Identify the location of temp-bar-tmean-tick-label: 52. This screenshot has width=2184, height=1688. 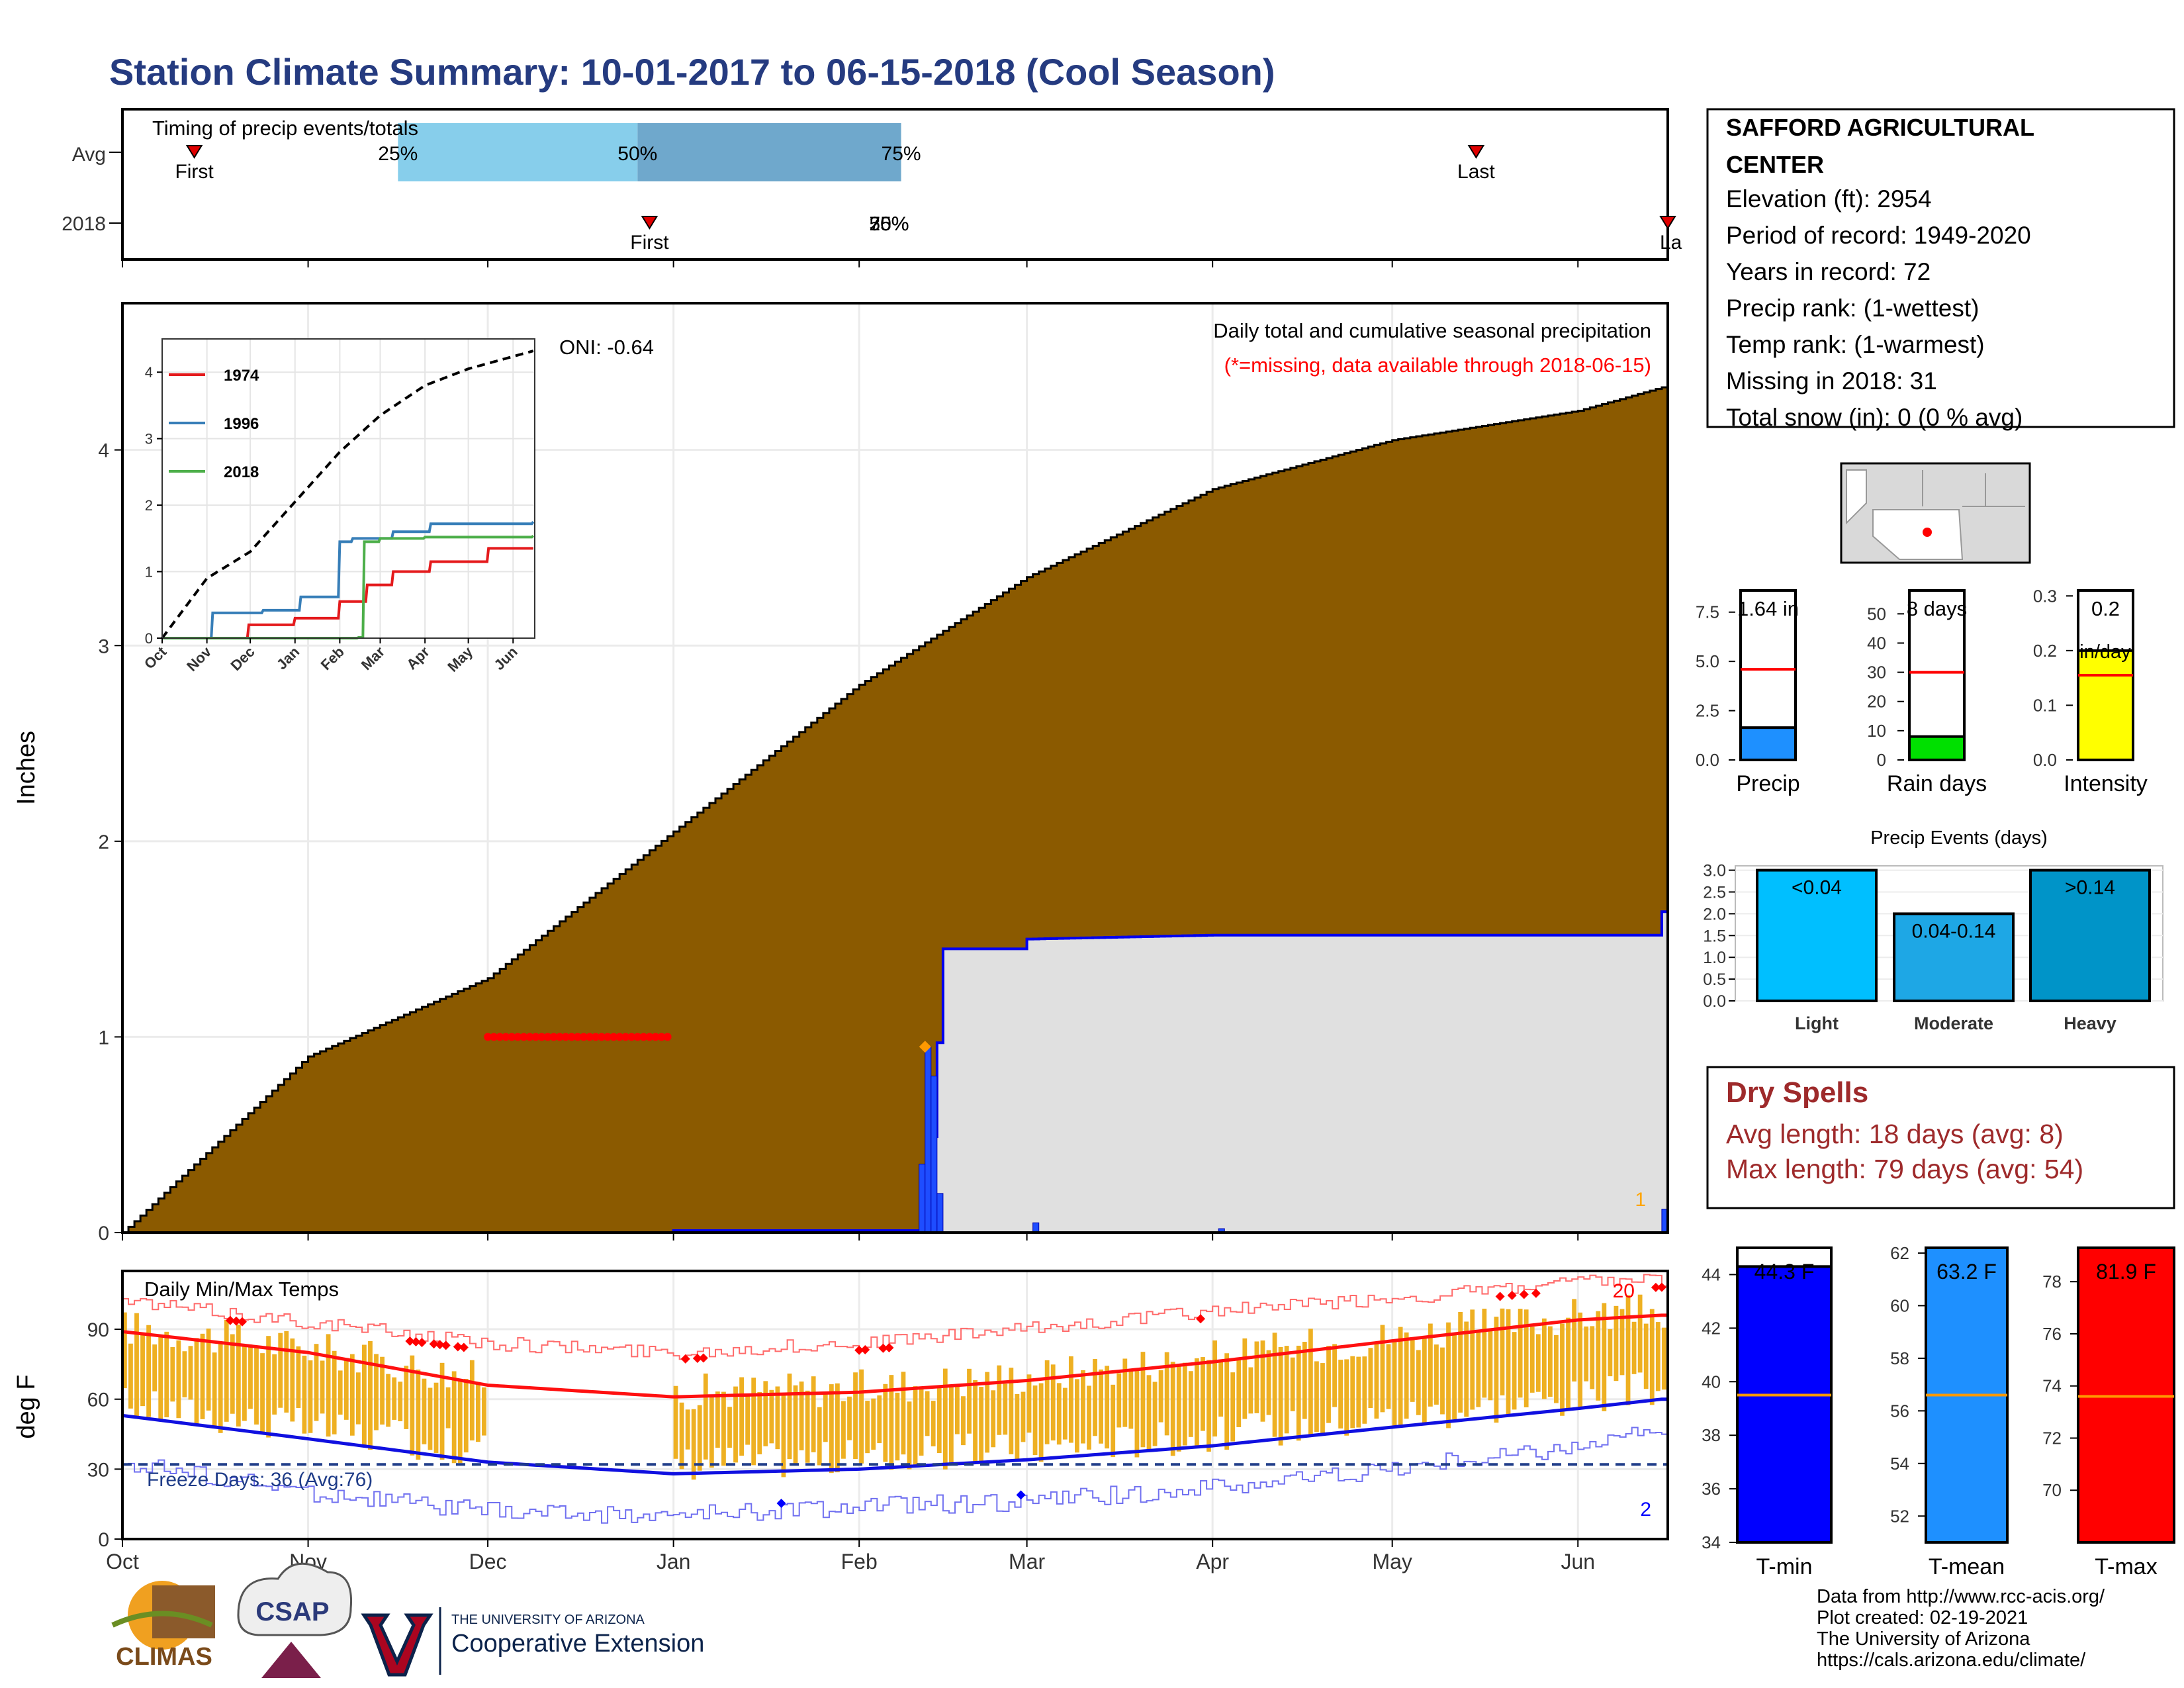
(1900, 1516).